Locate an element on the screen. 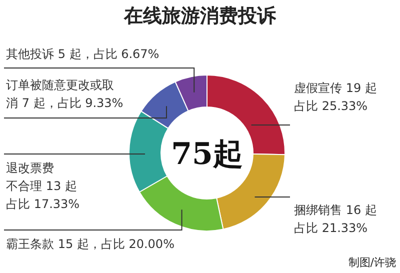  slice-label: 退改票费不合理 13 起占比 17.33% is located at coordinates (43, 186).